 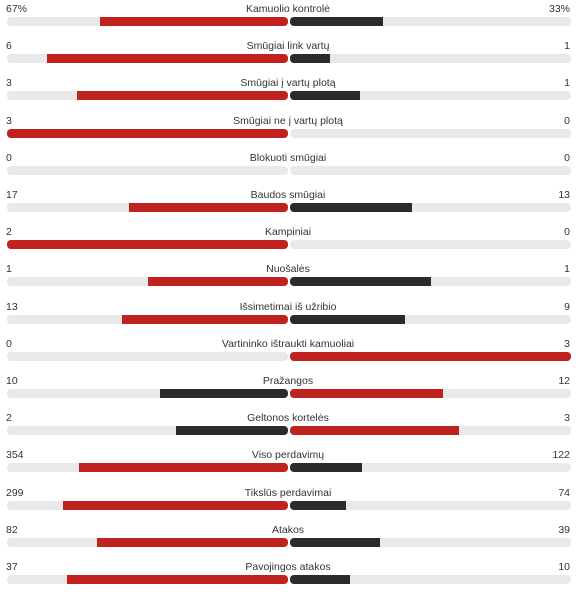 I want to click on stat-label: Kamuolio kontrolė, so click(x=288, y=9).